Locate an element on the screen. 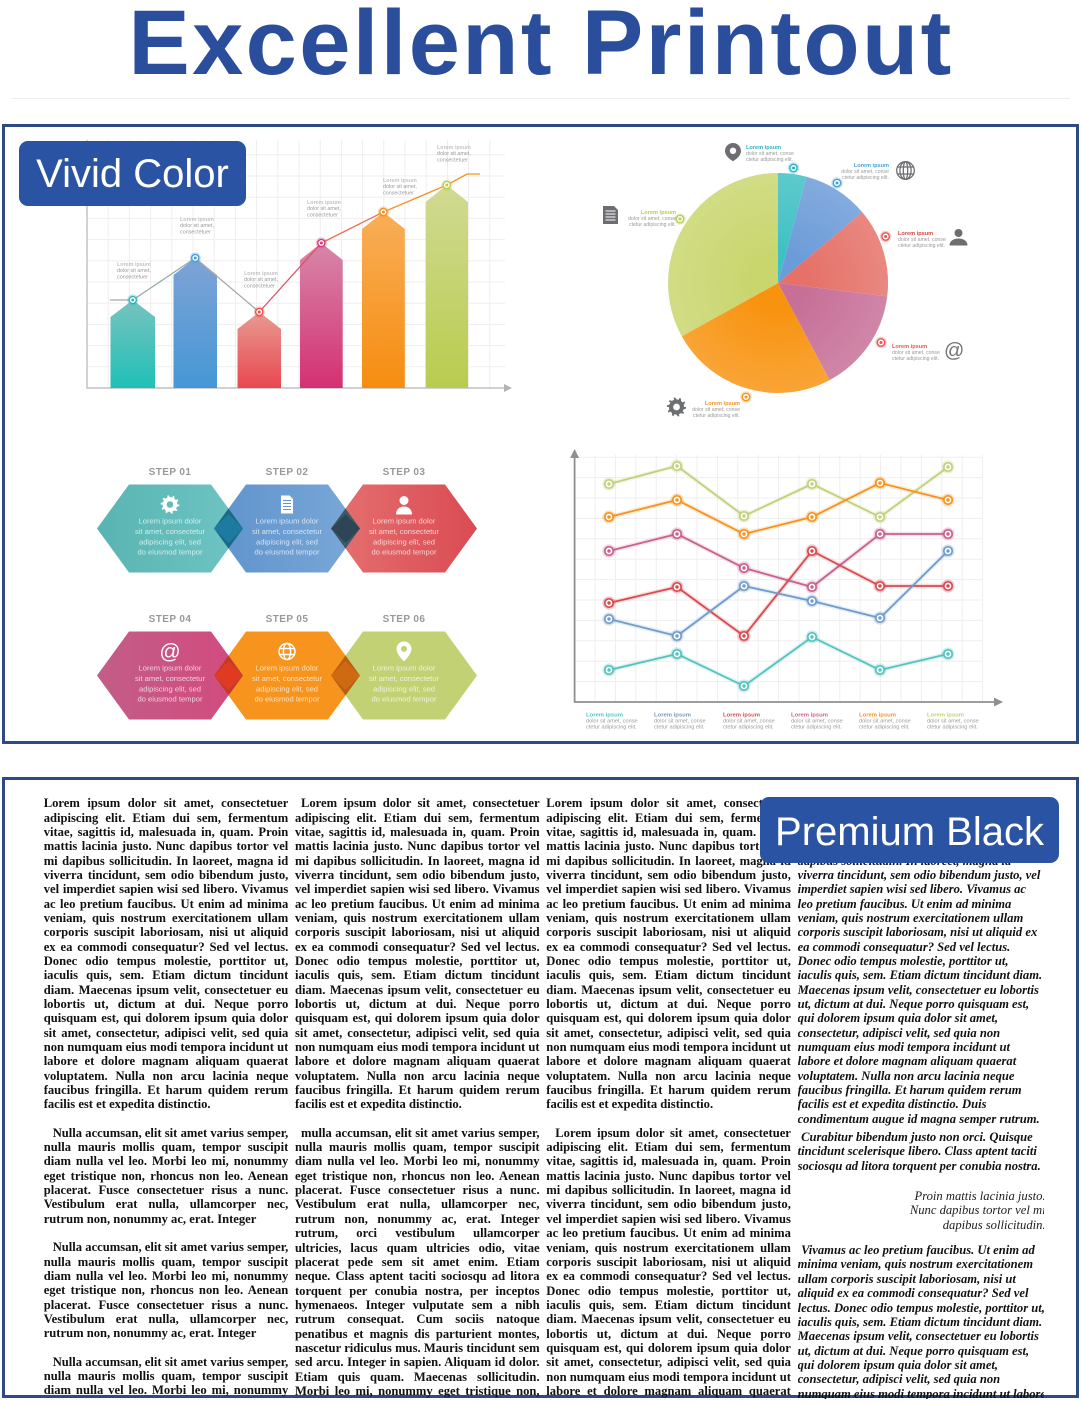  svg-text: STEP 01 is located at coordinates (170, 472).